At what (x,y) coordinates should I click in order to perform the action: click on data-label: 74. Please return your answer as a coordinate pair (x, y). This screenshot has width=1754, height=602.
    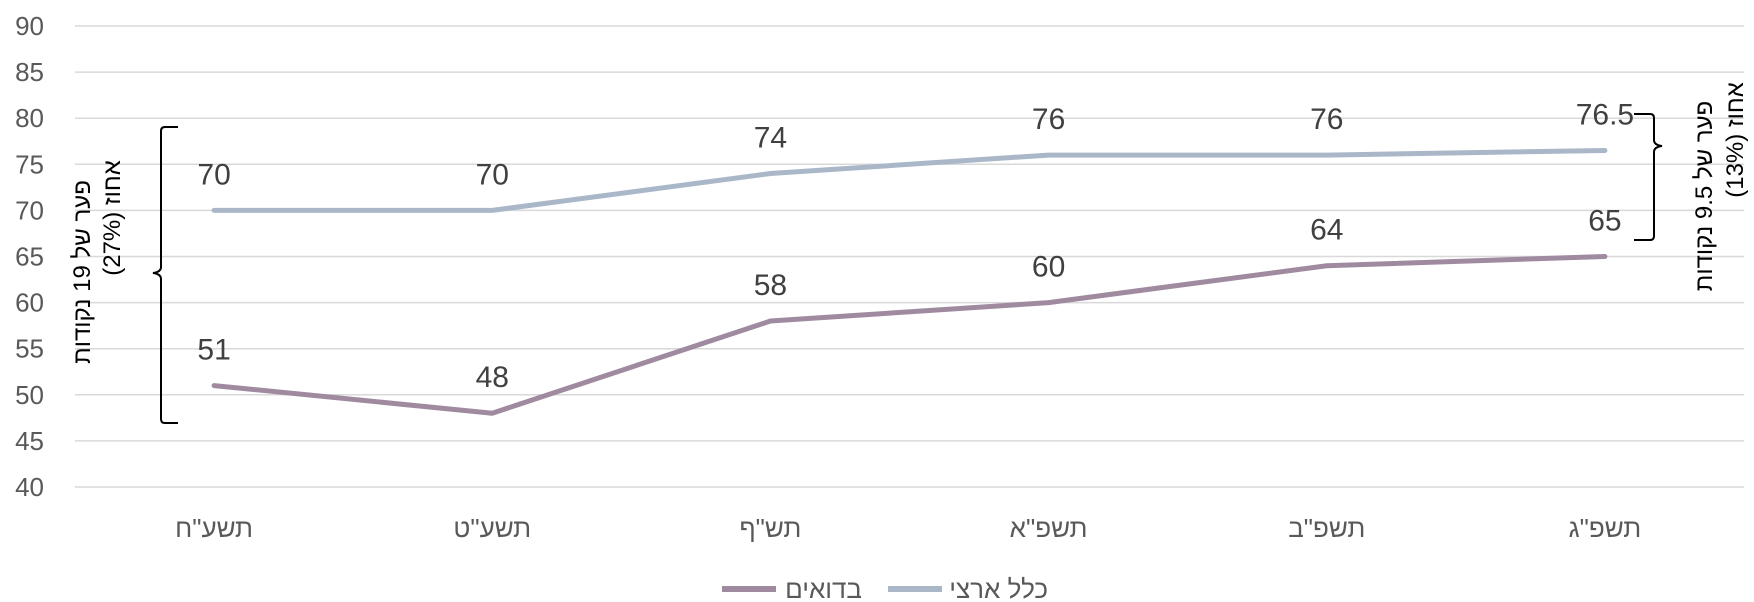
    Looking at the image, I should click on (770, 138).